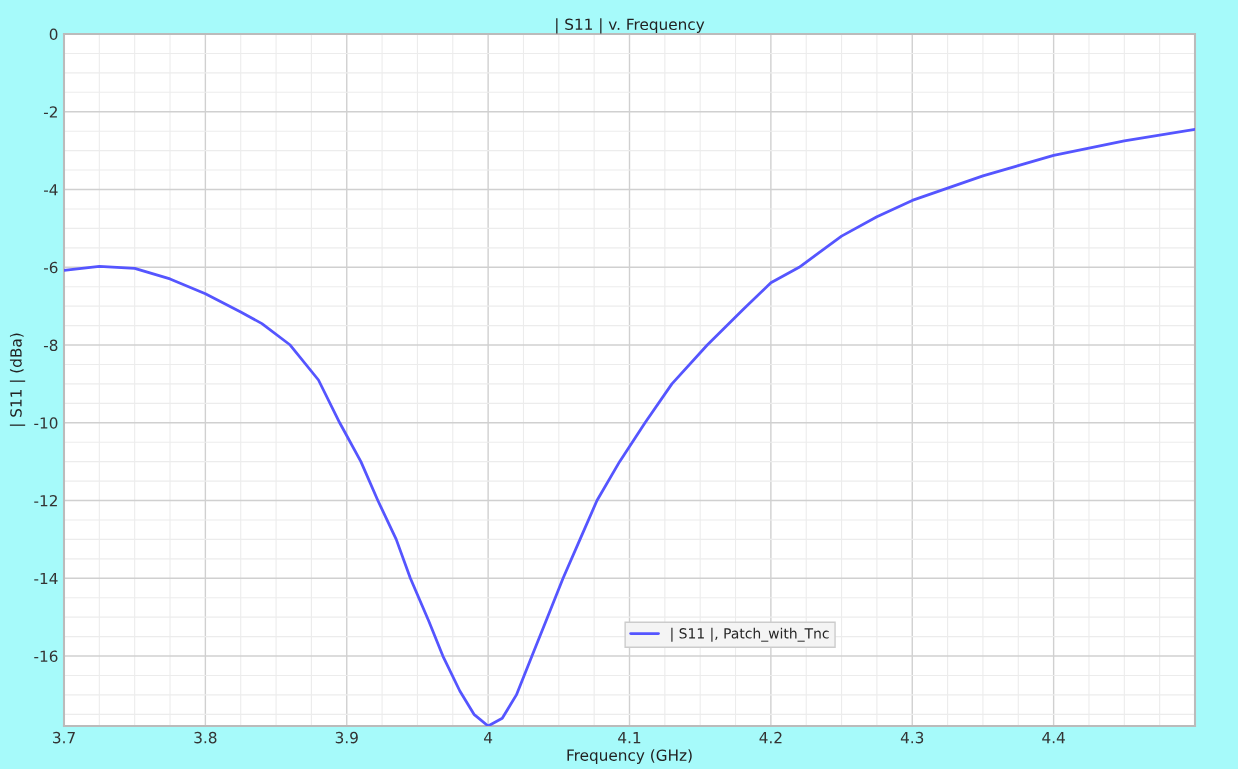 The width and height of the screenshot is (1238, 769). Describe the element at coordinates (912, 737) in the screenshot. I see `x-tick-label: 4.3` at that location.